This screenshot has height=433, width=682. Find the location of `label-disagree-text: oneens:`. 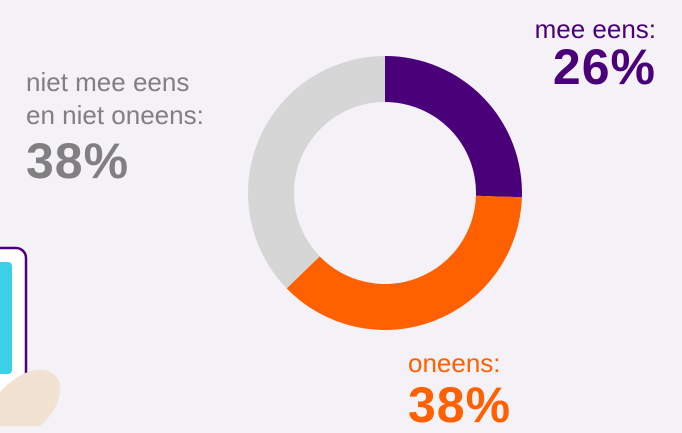

label-disagree-text: oneens: is located at coordinates (454, 363).